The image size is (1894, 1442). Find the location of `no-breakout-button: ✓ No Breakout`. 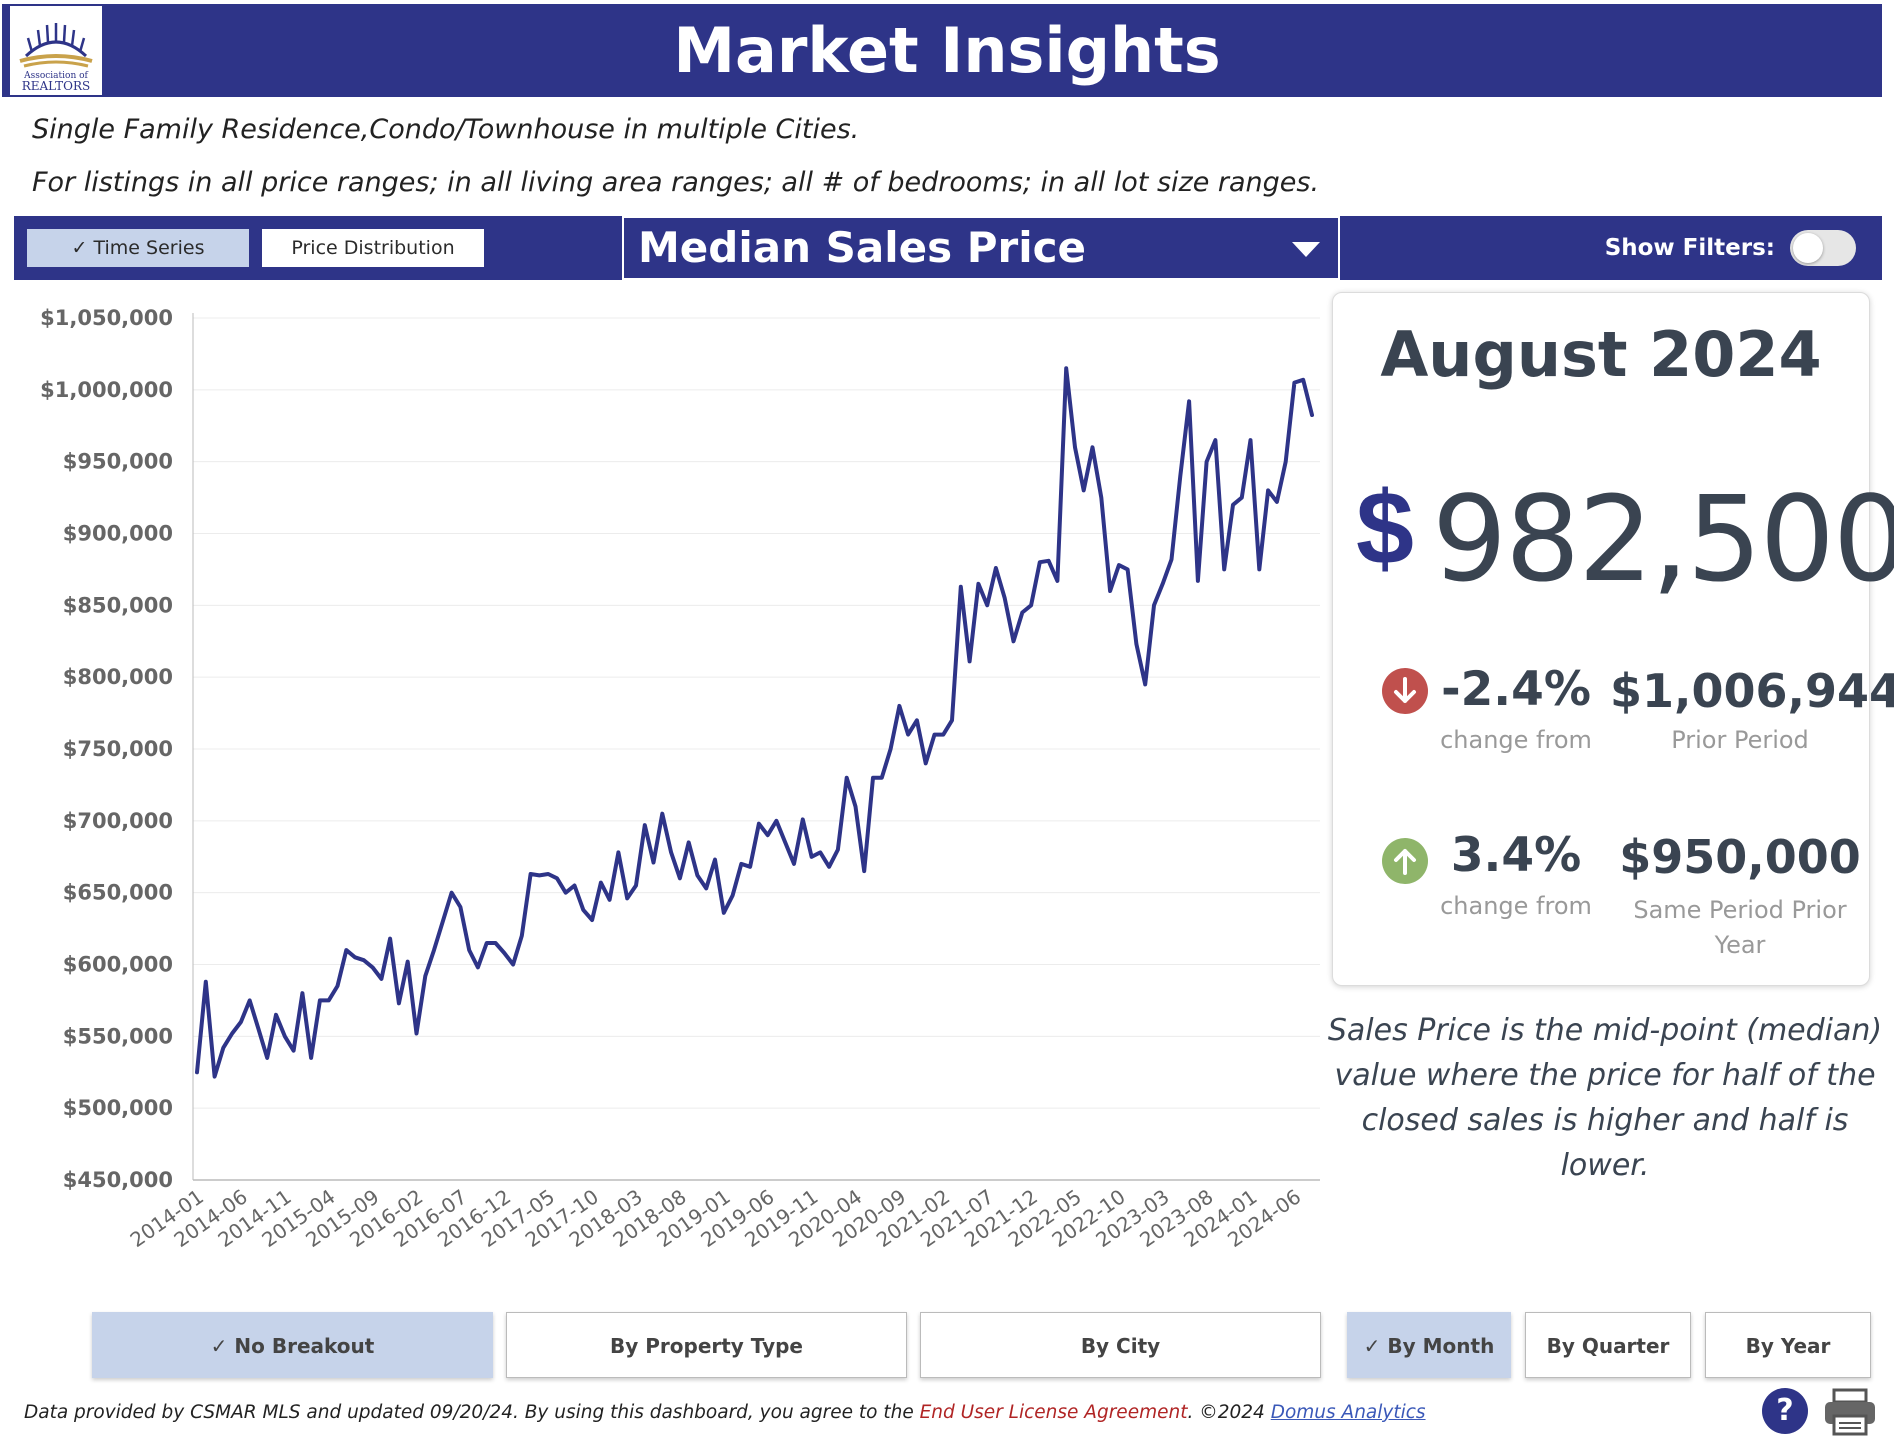

no-breakout-button: ✓ No Breakout is located at coordinates (292, 1345).